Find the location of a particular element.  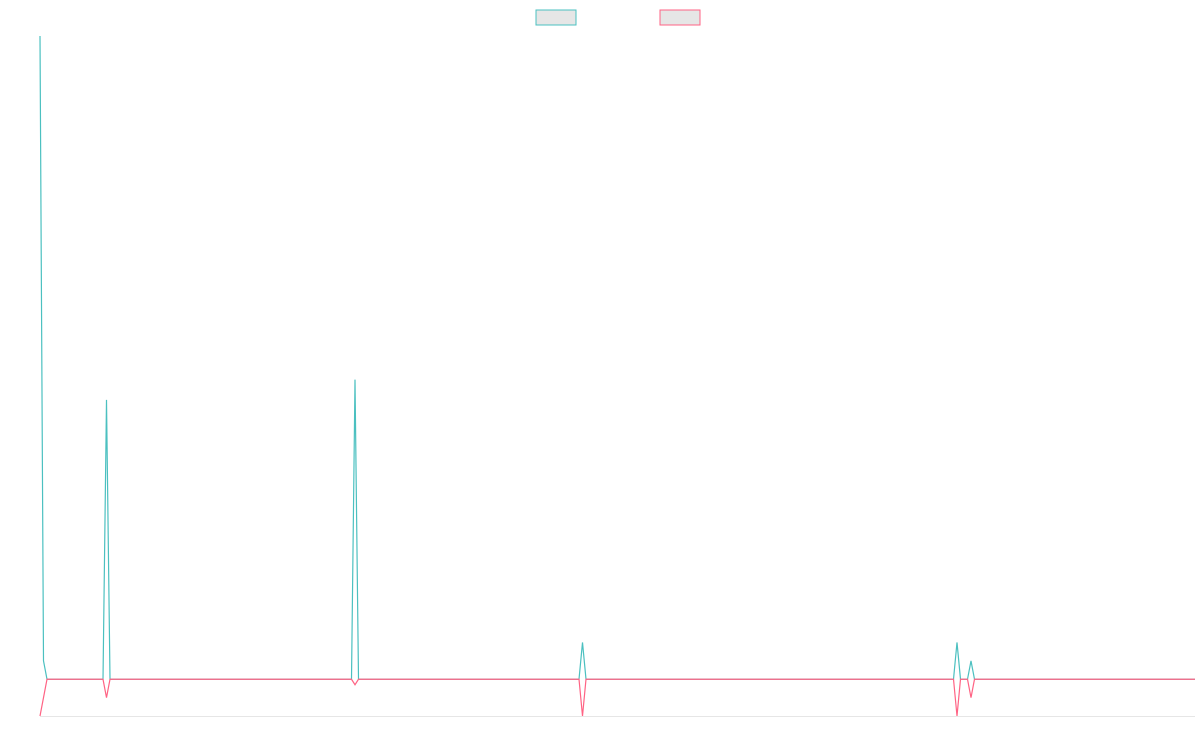

line-series is located at coordinates (617, 697).